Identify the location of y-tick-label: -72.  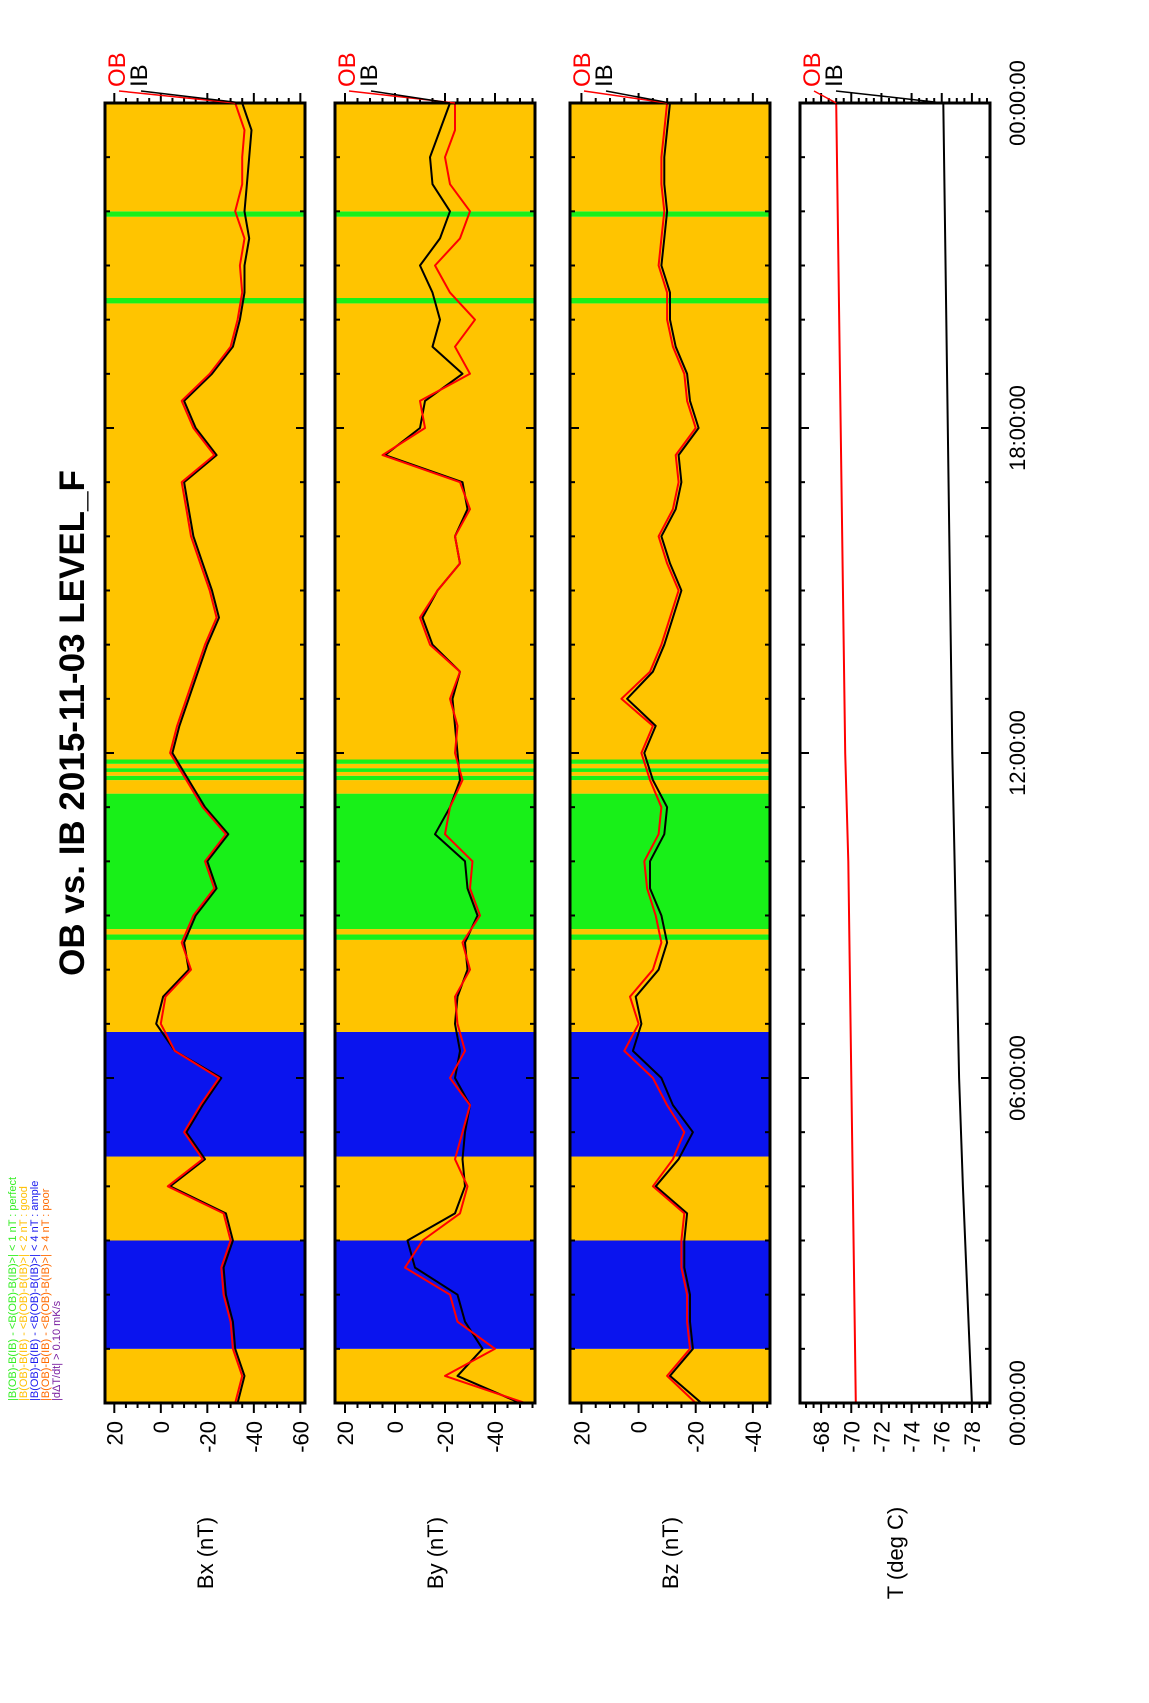
(881, 1437).